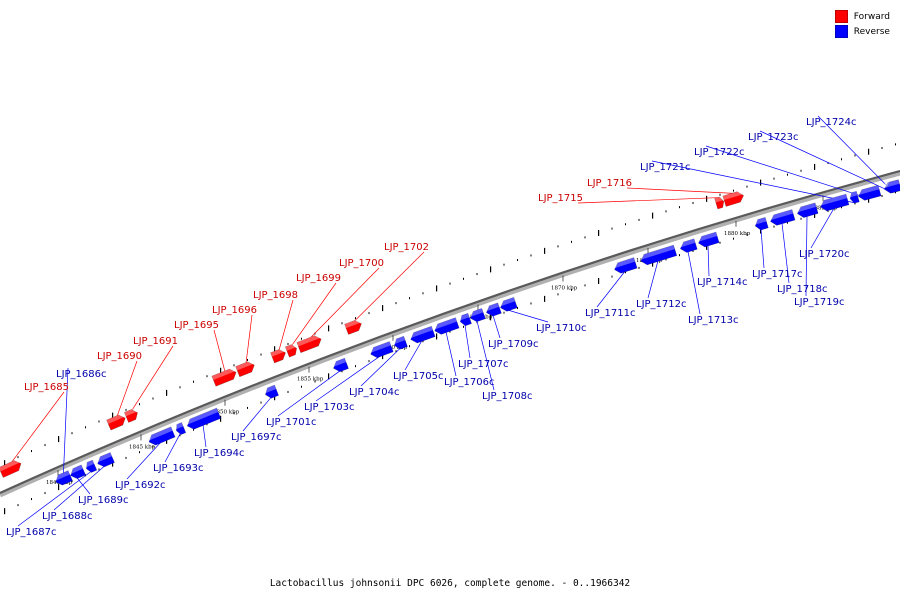 The height and width of the screenshot is (604, 900). I want to click on gene-label: LJP_1708c, so click(507, 396).